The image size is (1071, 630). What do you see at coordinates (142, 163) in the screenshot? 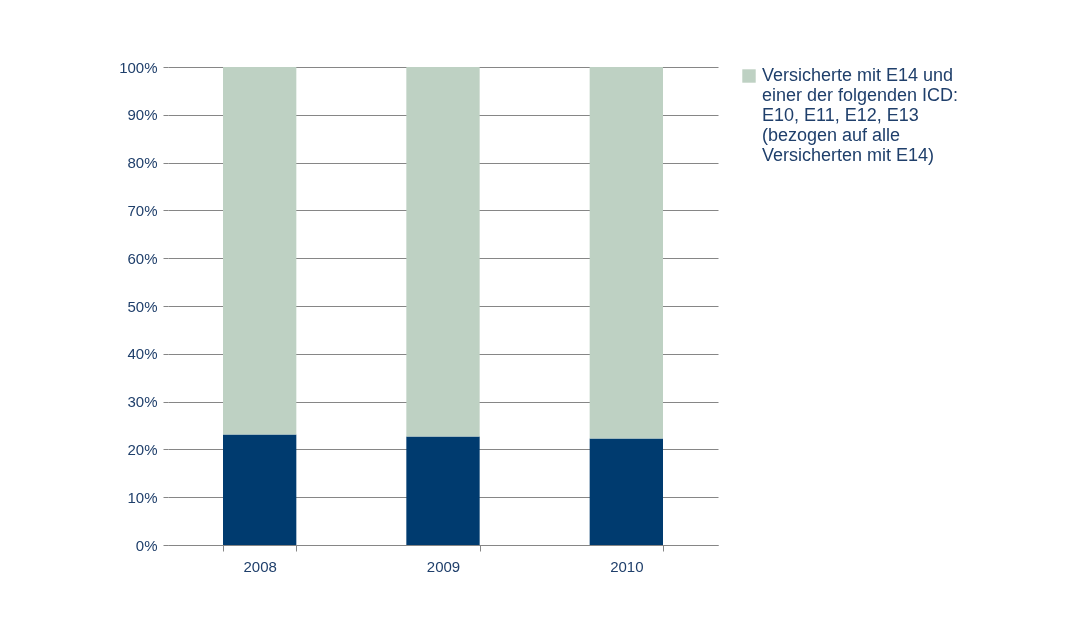
I see `y-tick-label: 80%` at bounding box center [142, 163].